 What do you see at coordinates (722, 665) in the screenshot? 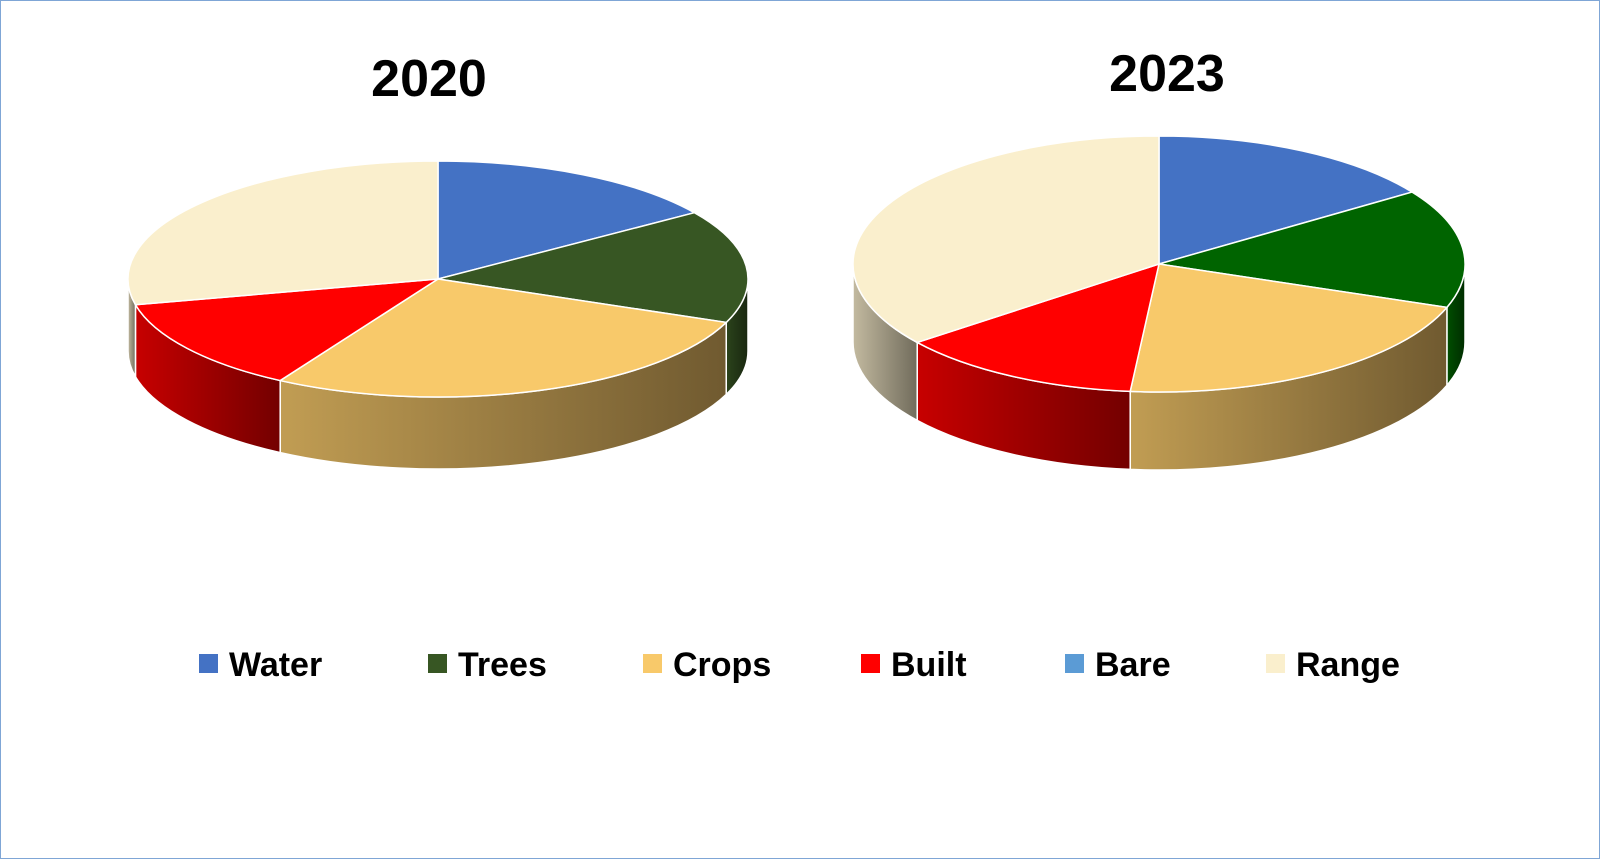
I see `legend-label-crops: Crops` at bounding box center [722, 665].